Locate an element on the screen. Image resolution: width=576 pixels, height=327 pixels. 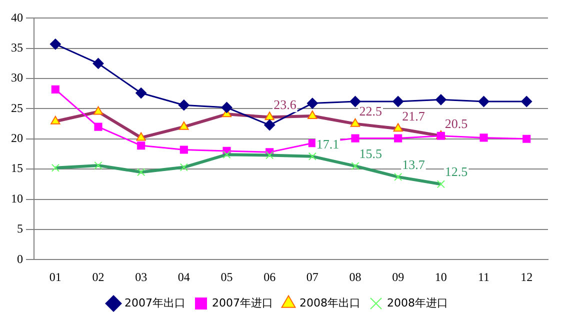
x-tick-label: 12 is located at coordinates (526, 277).